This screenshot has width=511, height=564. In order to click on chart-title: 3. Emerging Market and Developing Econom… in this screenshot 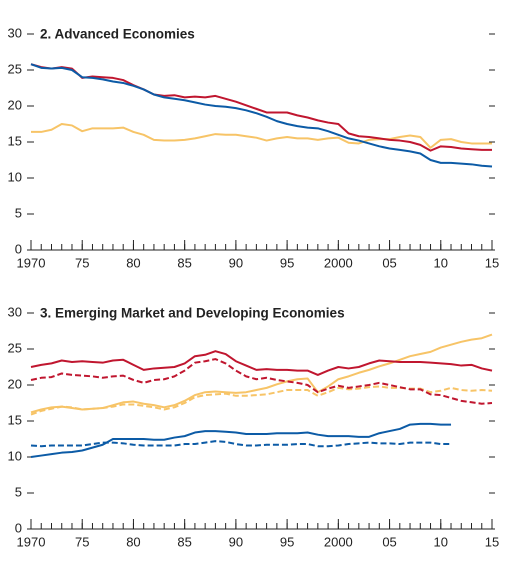, I will do `click(192, 313)`.